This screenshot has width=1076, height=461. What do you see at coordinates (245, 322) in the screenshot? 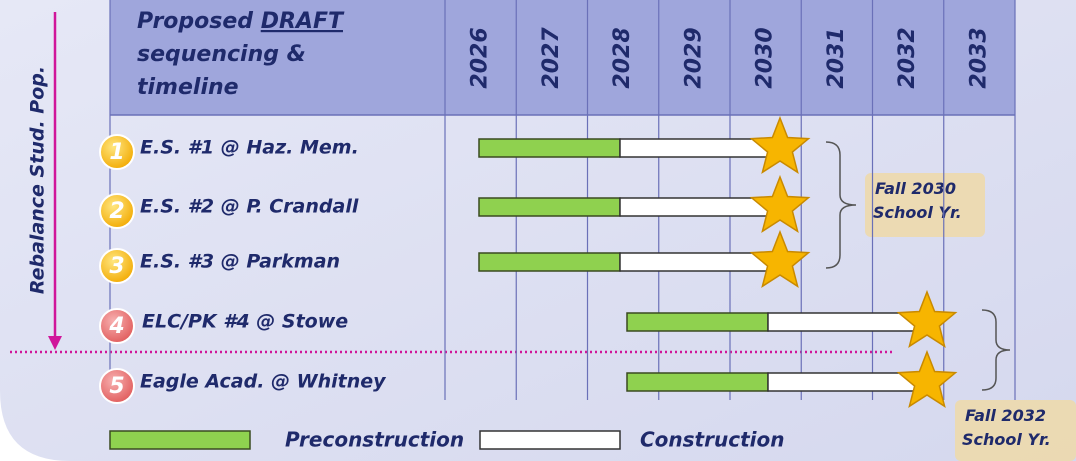
I see `row-label: ELC/PK #4 @ Stowe` at bounding box center [245, 322].